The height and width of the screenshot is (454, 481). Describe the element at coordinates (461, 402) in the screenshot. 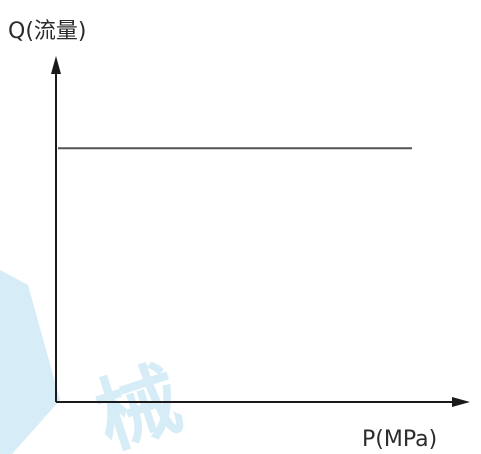

I see `x-axis-arrow` at that location.